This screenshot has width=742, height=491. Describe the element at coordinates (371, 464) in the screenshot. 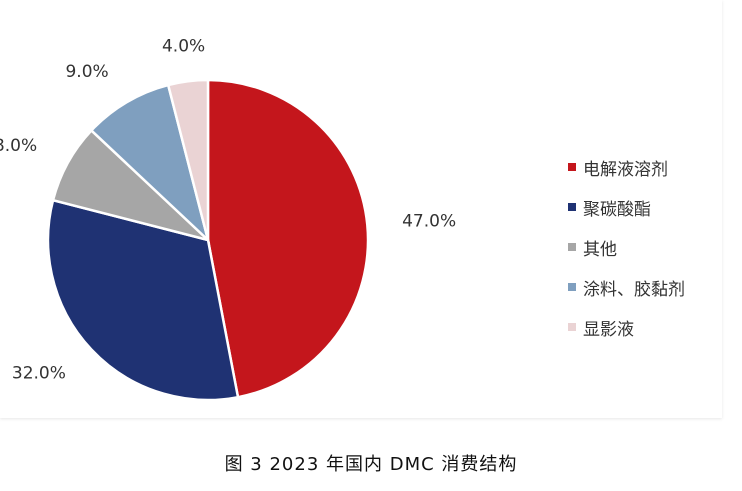

I see `chart-title: 图 3 2023 年国内 DMC 消费结构` at that location.